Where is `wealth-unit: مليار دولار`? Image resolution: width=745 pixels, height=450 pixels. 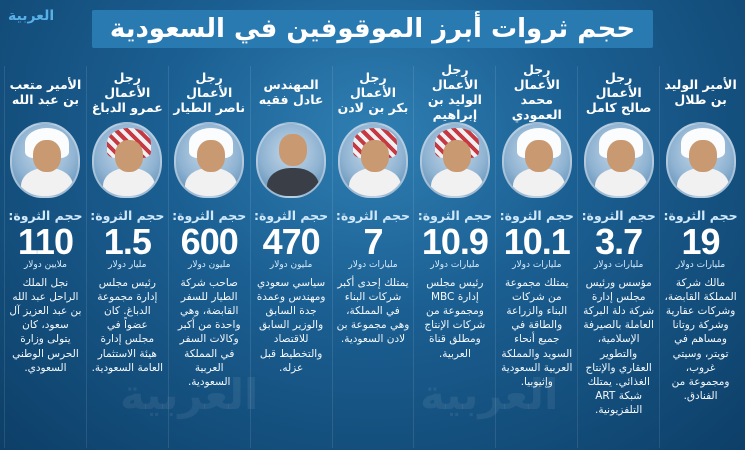 wealth-unit: مليار دولار is located at coordinates (127, 264).